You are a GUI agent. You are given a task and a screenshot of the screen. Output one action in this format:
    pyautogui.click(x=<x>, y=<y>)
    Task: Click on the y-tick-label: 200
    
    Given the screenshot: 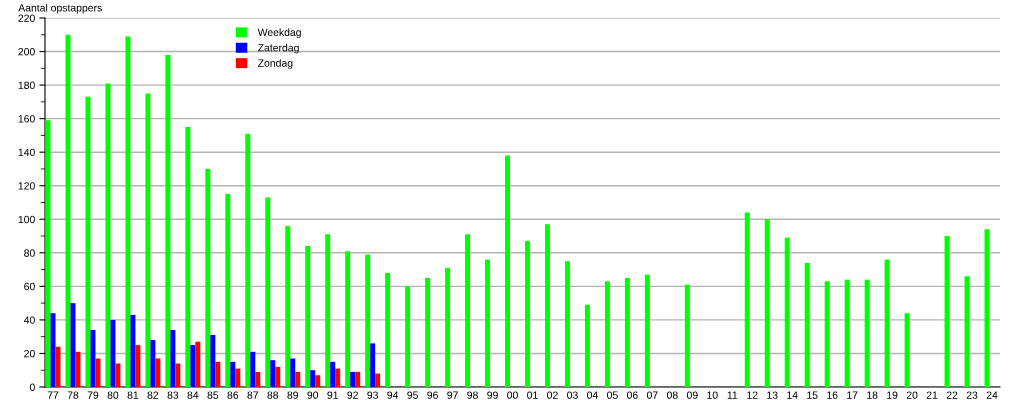 What is the action you would take?
    pyautogui.click(x=26, y=52)
    